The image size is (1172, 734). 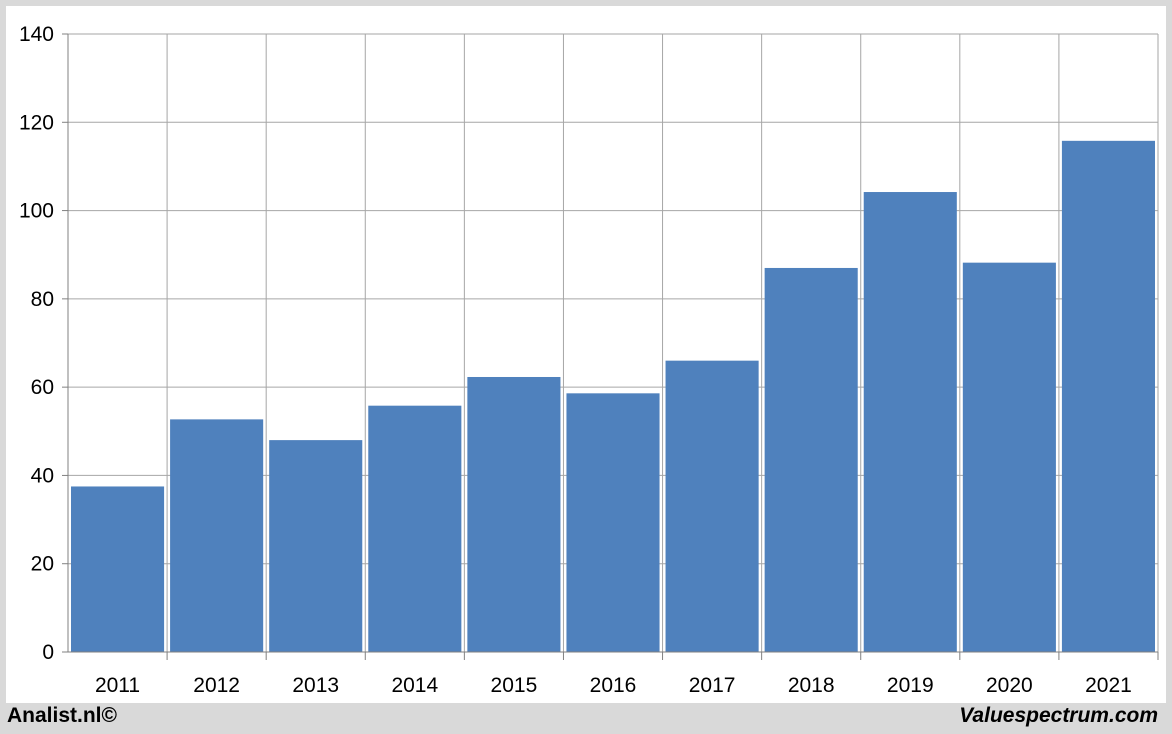 What do you see at coordinates (36, 34) in the screenshot?
I see `y-tick-label: 140` at bounding box center [36, 34].